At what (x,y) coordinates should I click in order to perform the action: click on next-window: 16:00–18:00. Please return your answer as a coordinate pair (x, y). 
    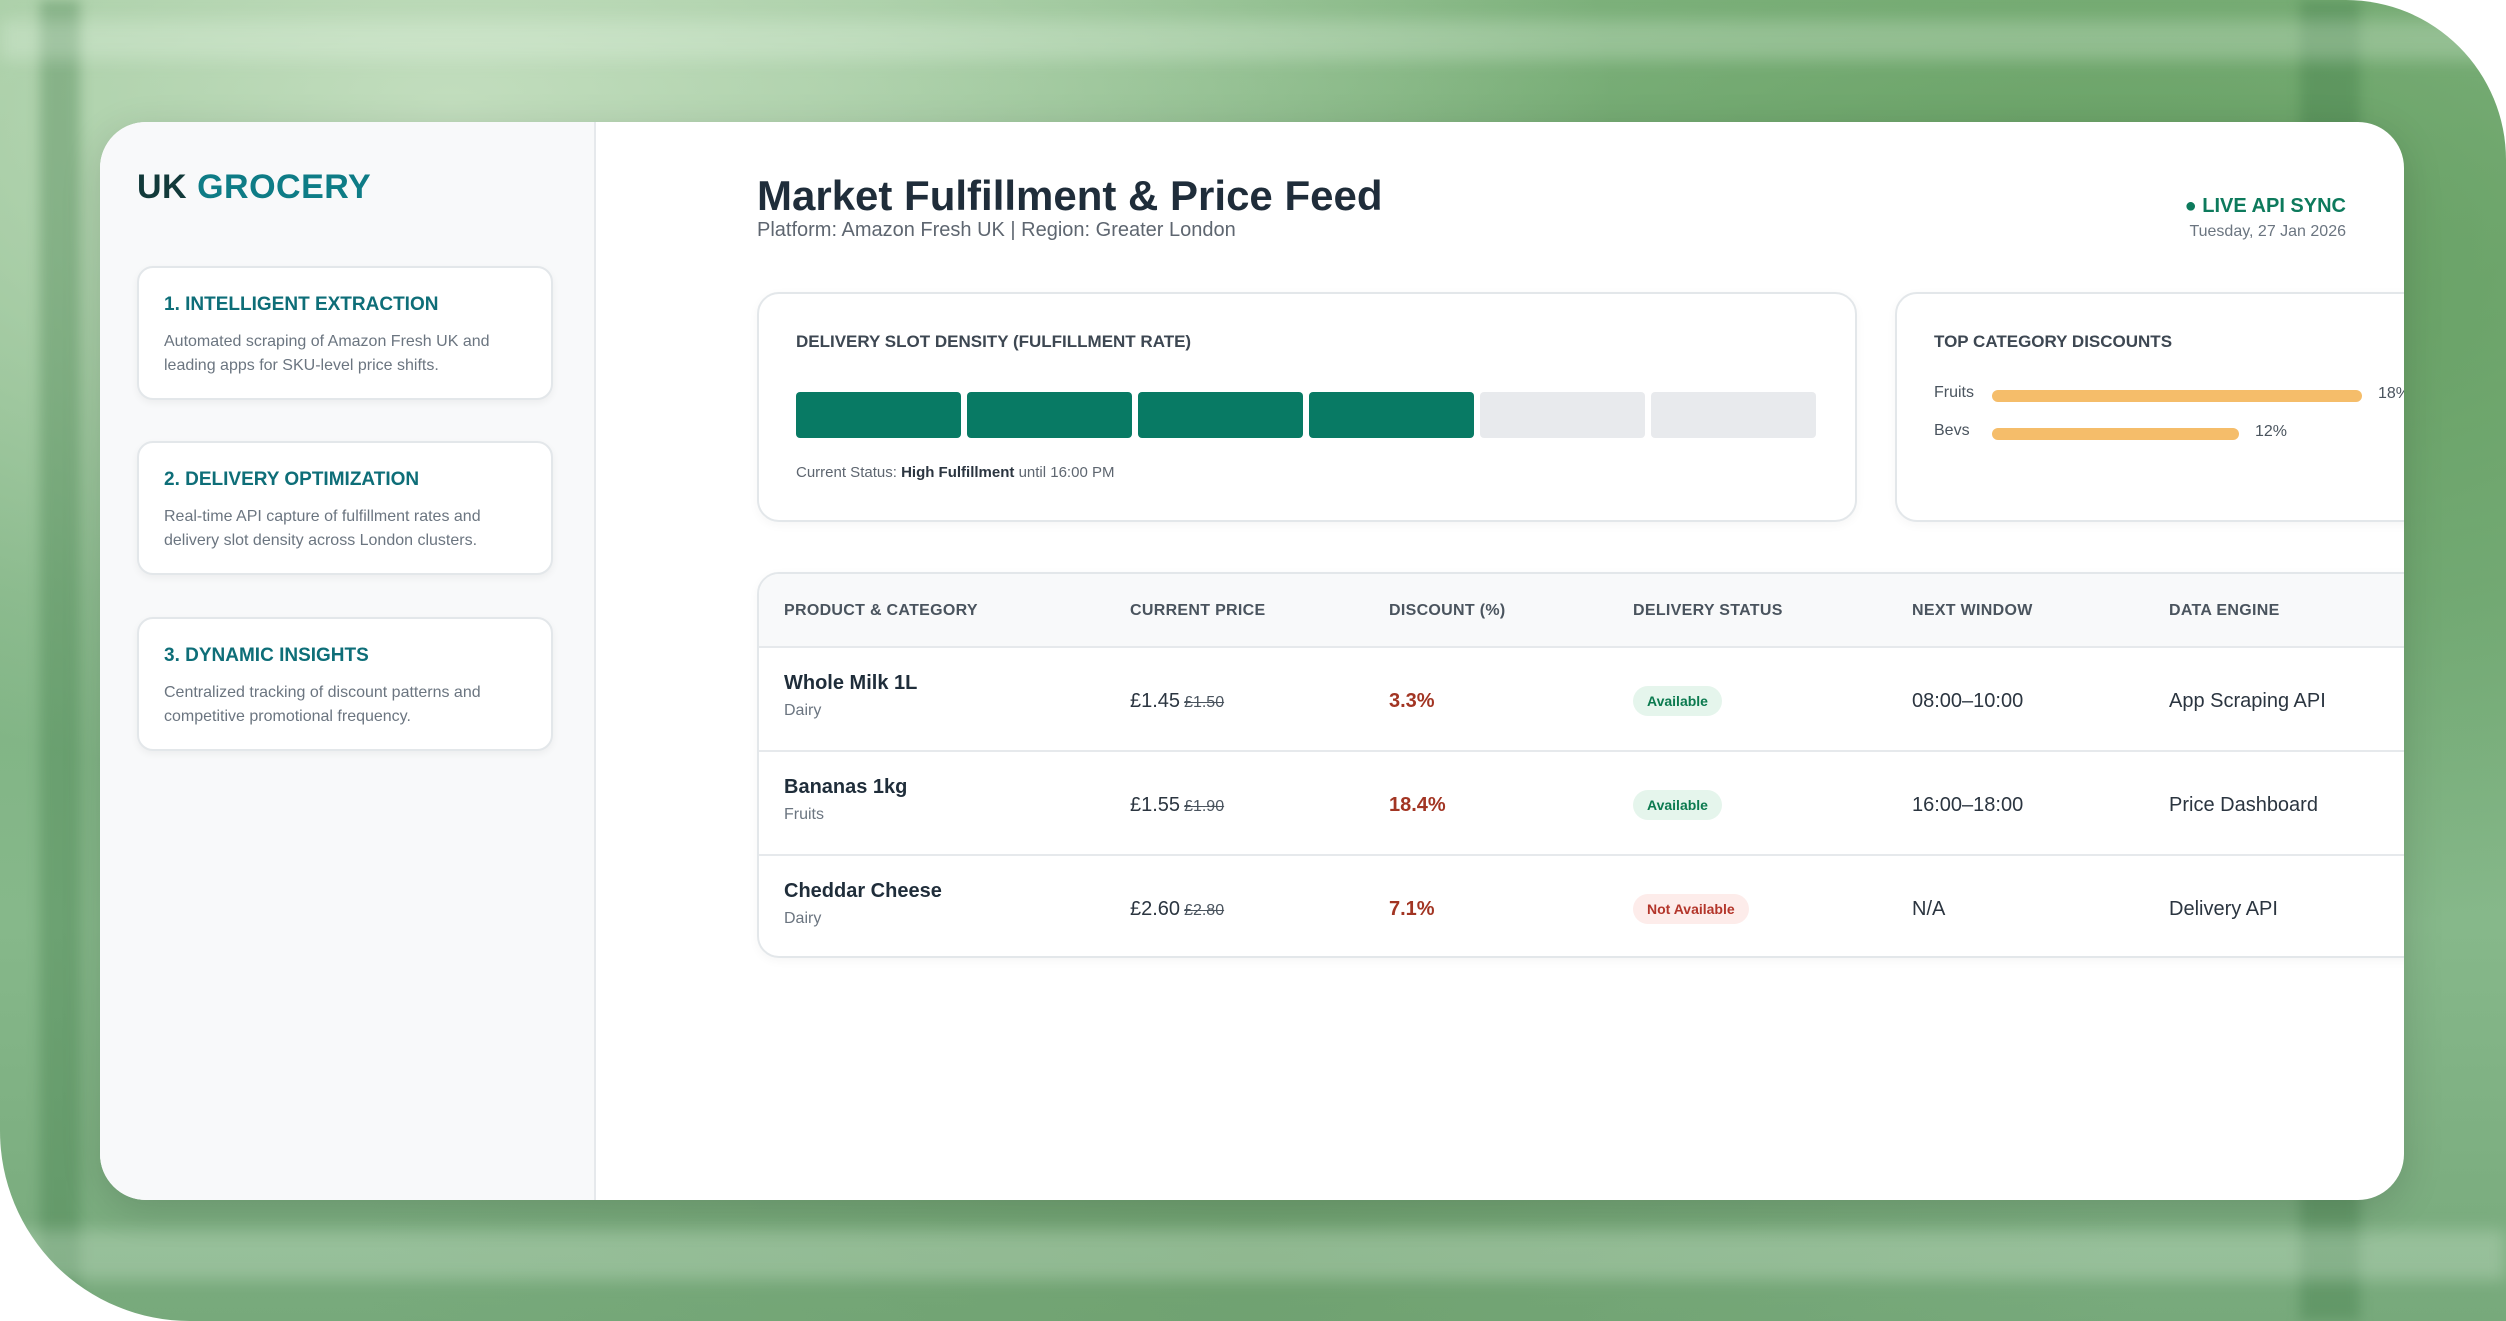
    Looking at the image, I should click on (1968, 805).